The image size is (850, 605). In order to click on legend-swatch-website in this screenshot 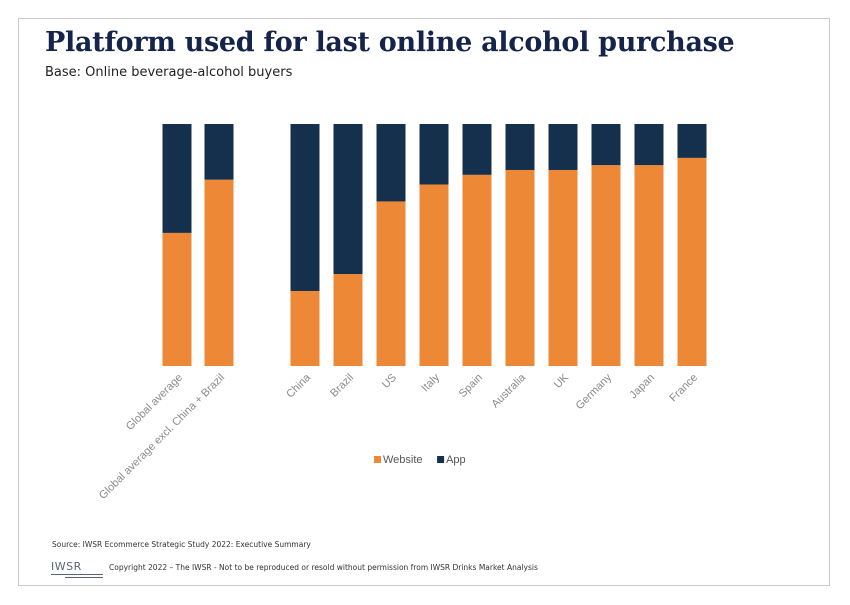, I will do `click(377, 459)`.